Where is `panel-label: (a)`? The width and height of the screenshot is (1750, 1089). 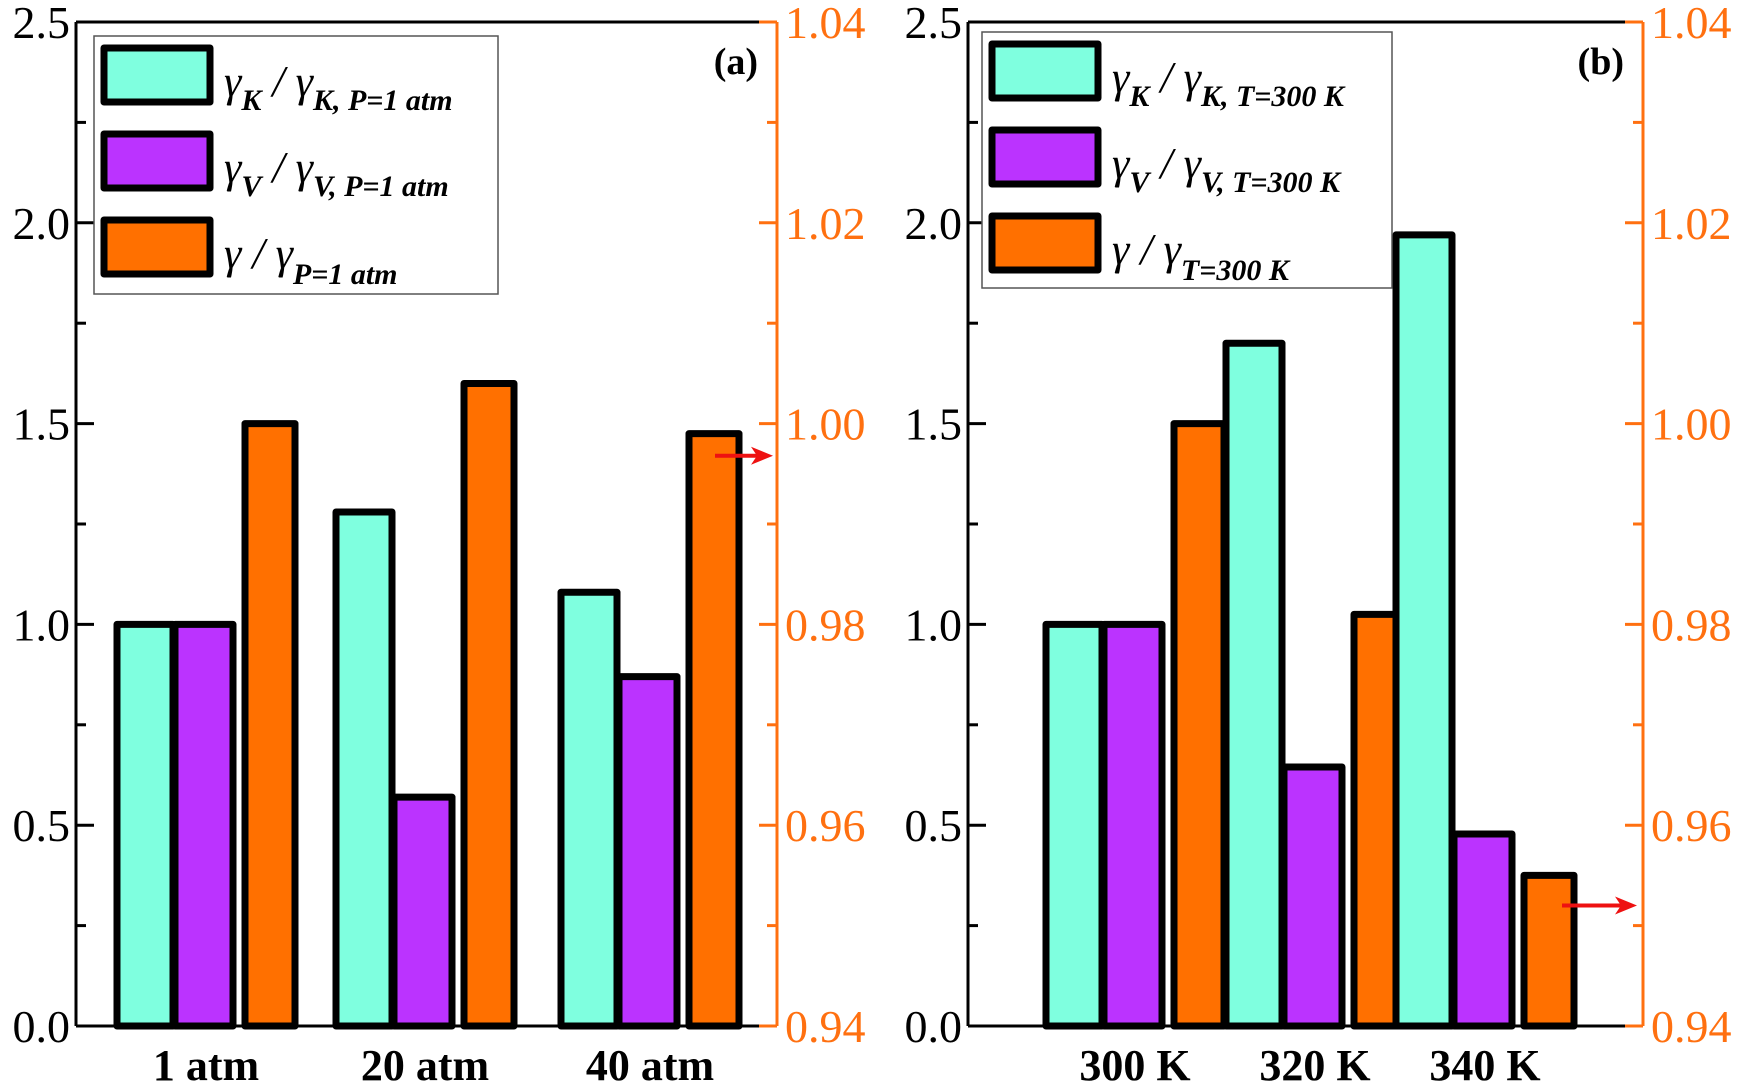
panel-label: (a) is located at coordinates (736, 62).